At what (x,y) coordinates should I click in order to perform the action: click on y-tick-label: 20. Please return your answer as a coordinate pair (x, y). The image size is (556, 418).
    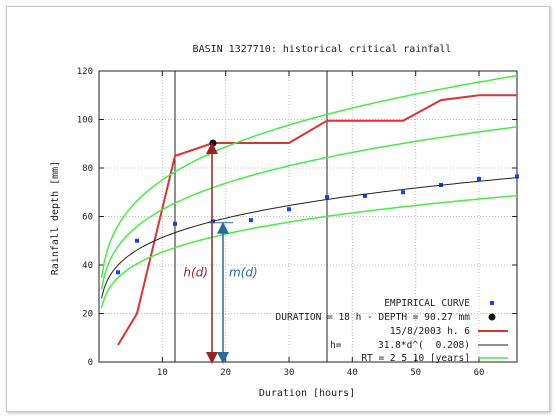
    Looking at the image, I should click on (87, 315).